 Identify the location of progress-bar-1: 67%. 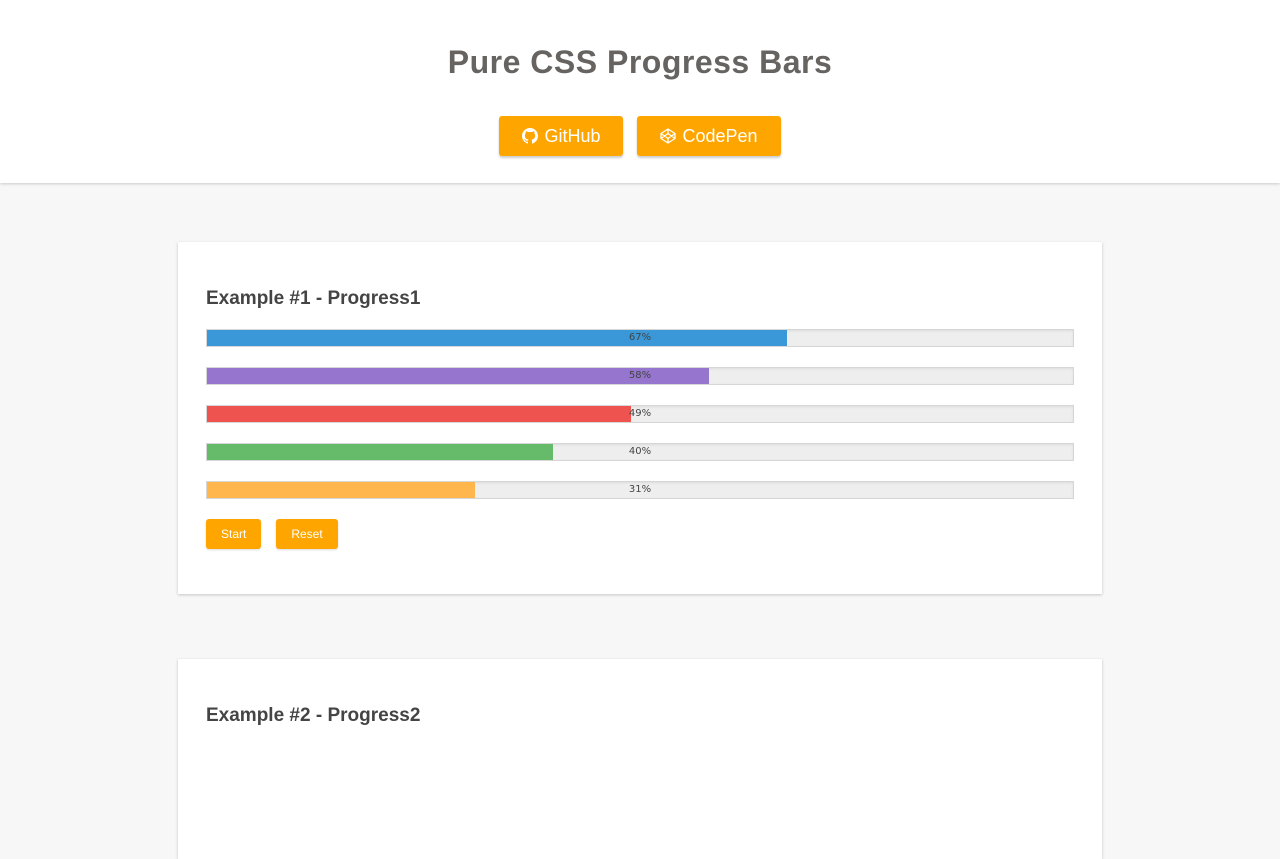
(640, 338).